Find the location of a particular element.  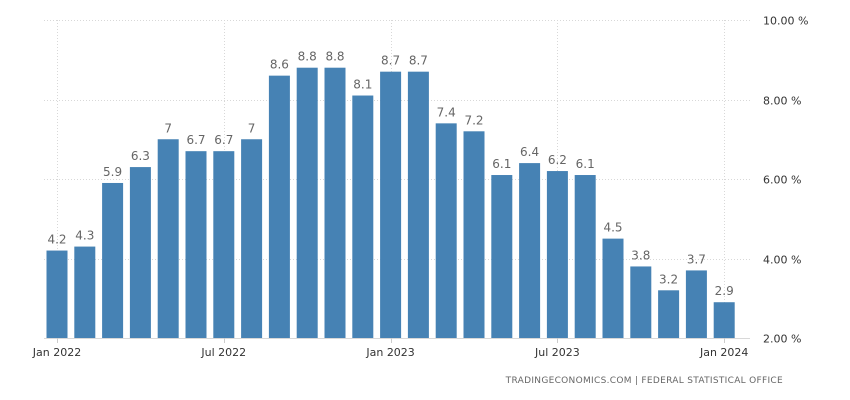

x-tick-label: Jul 2023 is located at coordinates (557, 352).